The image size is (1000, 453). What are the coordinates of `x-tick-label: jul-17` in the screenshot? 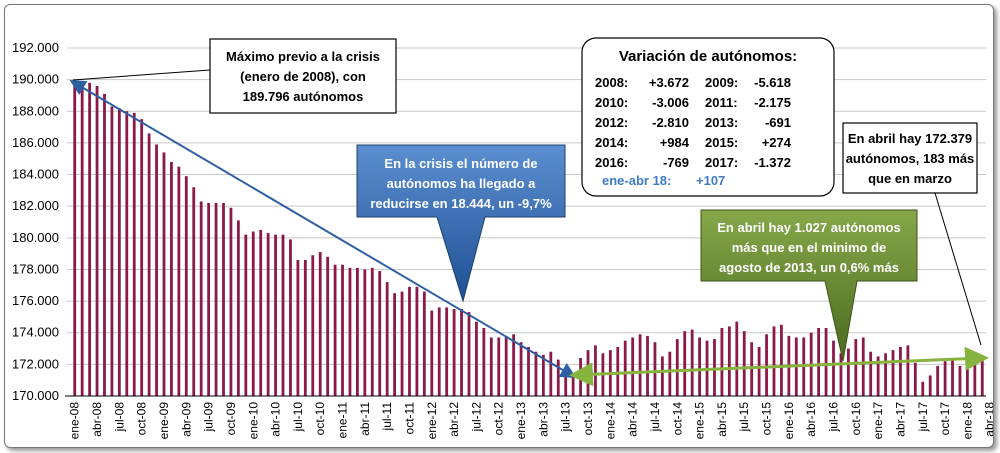 It's located at (923, 417).